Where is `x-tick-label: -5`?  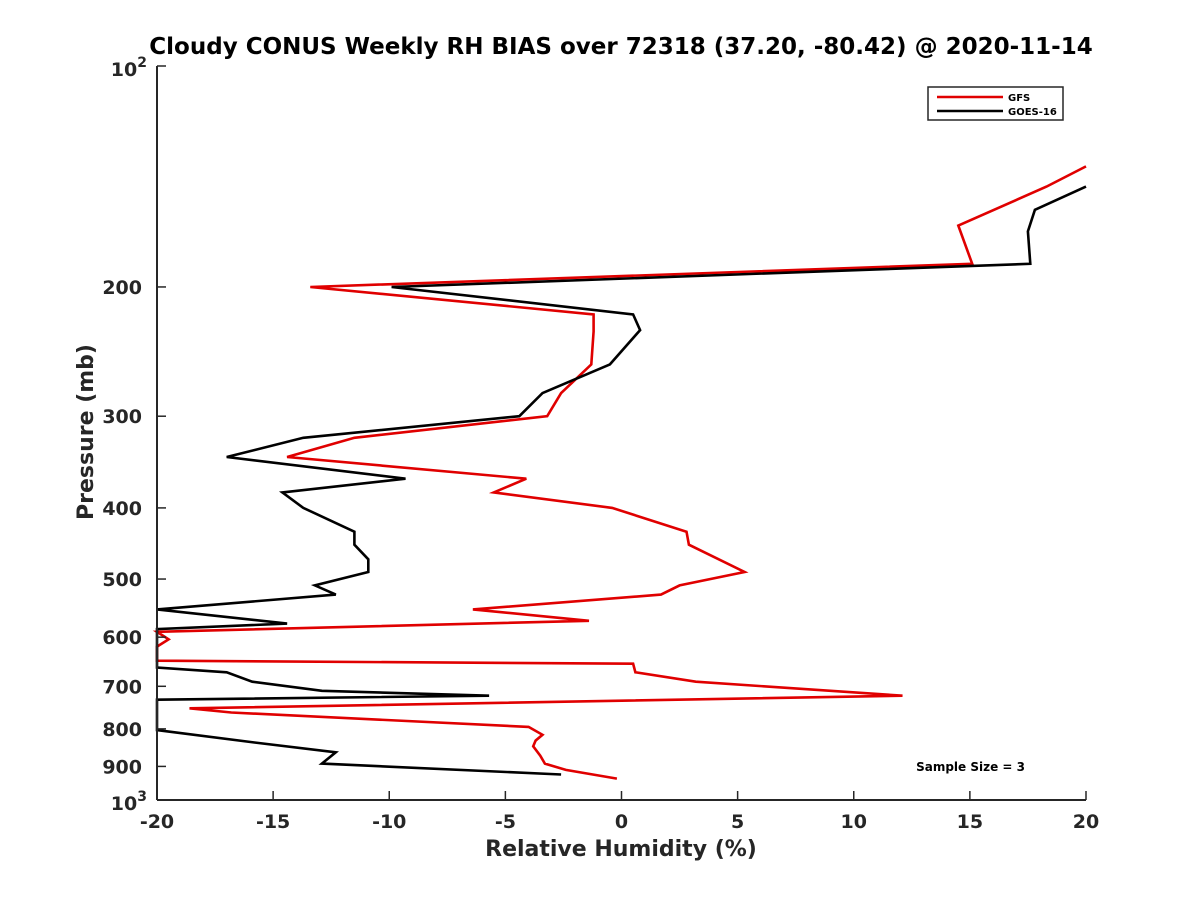 x-tick-label: -5 is located at coordinates (505, 822).